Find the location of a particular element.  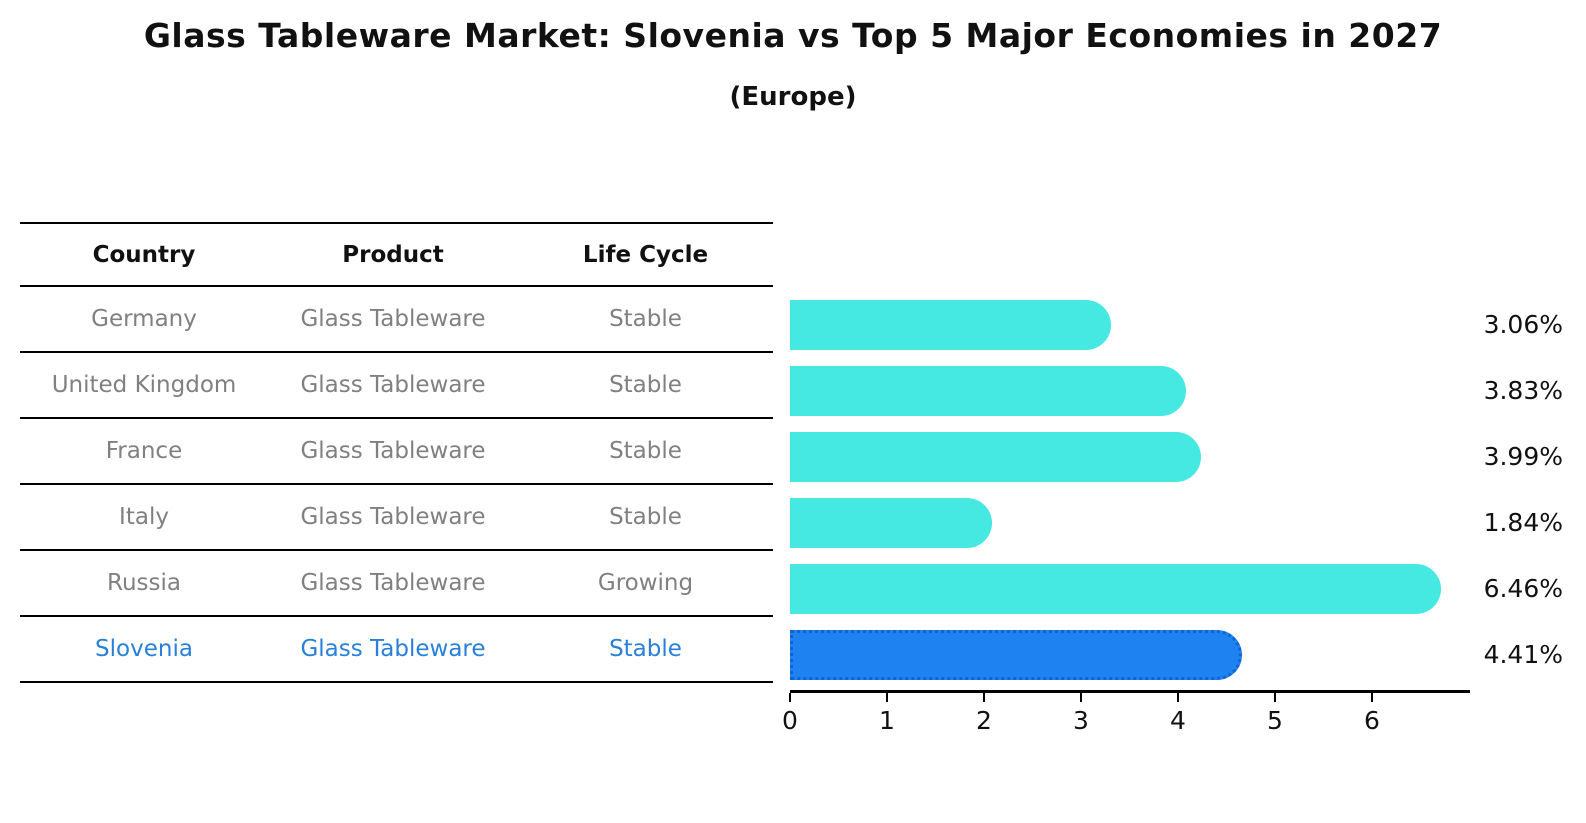

table-row-italy: Italy Glass Tableware Stable is located at coordinates (396, 518).